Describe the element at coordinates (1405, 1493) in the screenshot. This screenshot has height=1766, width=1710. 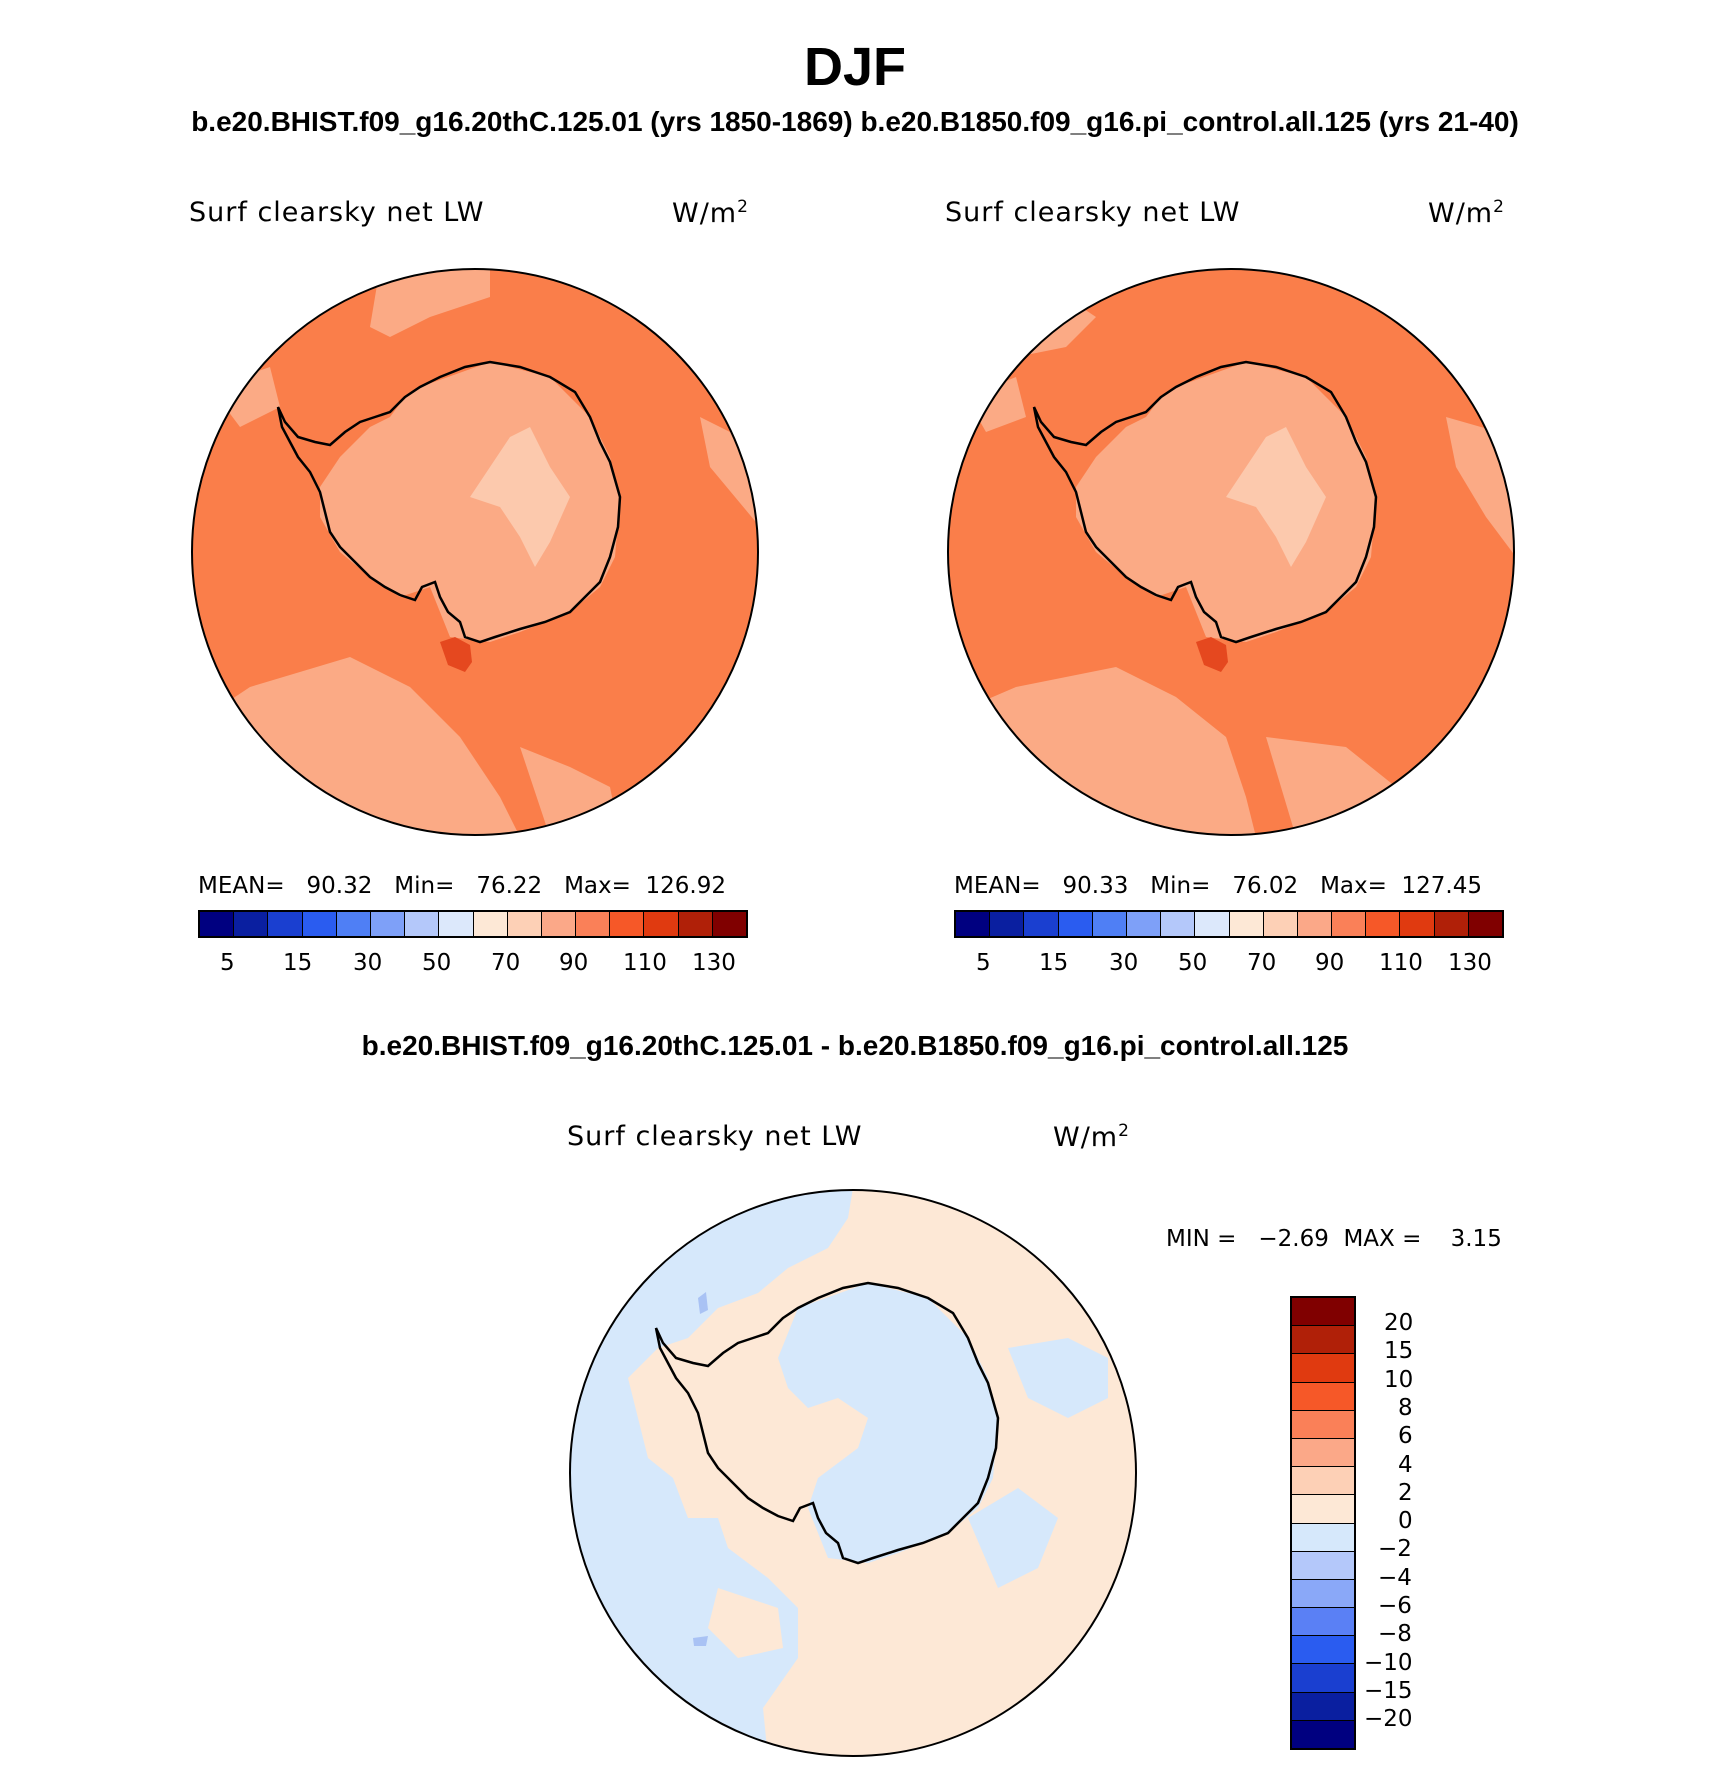
I see `colorbar-label: 2` at that location.